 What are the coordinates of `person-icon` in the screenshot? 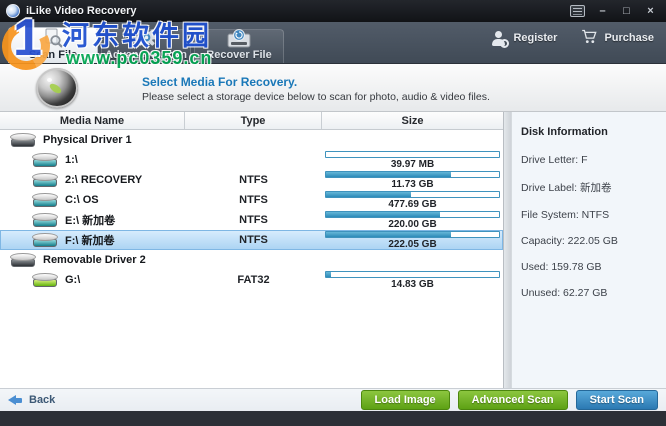 It's located at (501, 39).